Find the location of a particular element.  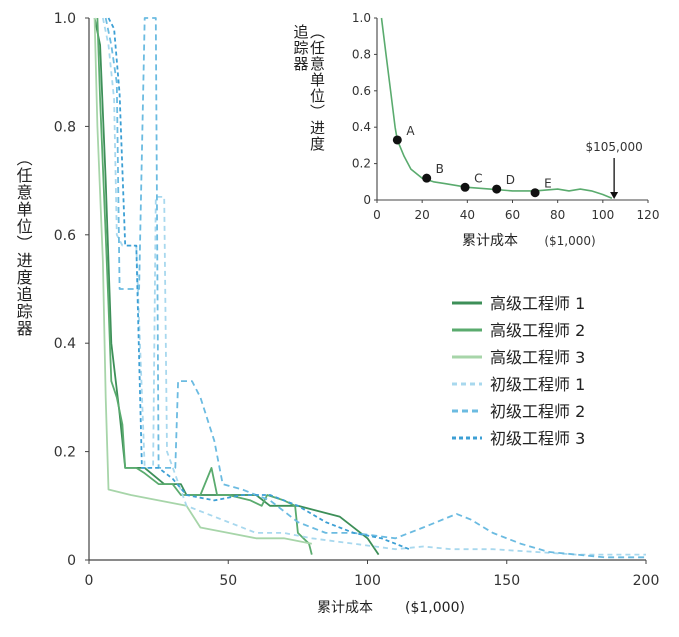

legend-label-5: 初级工程师 2 is located at coordinates (537, 411).